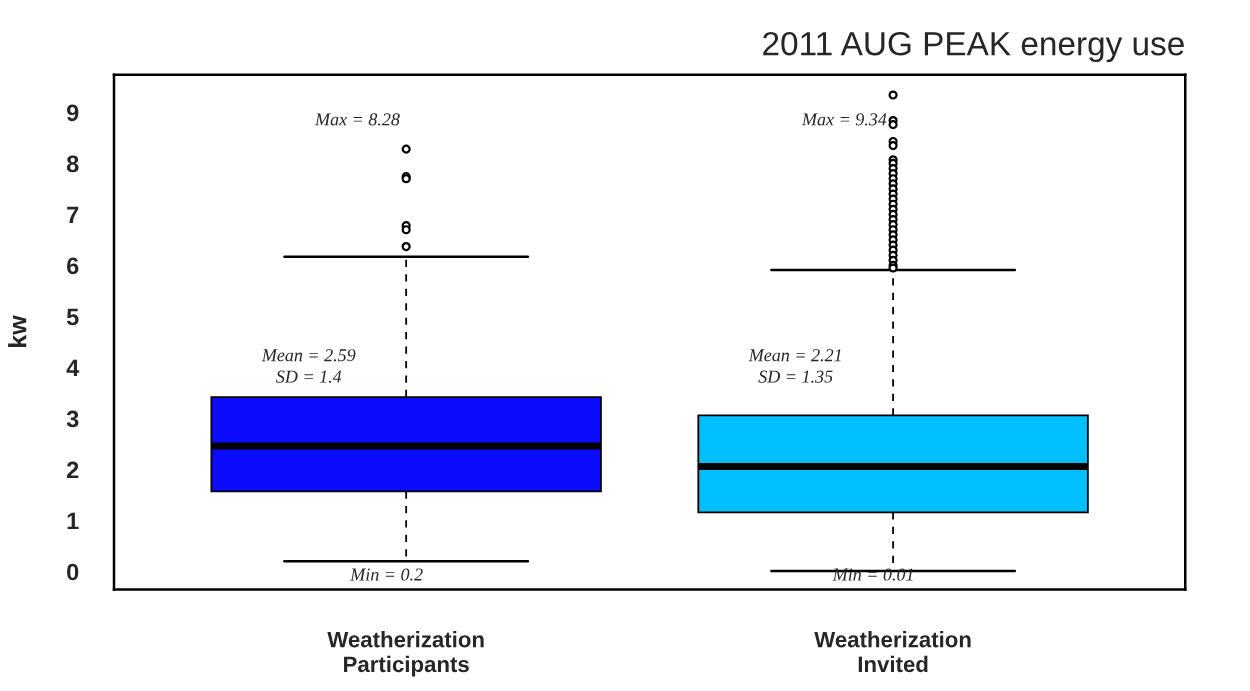 The image size is (1250, 691). Describe the element at coordinates (73, 368) in the screenshot. I see `y-tick-label: 4` at that location.